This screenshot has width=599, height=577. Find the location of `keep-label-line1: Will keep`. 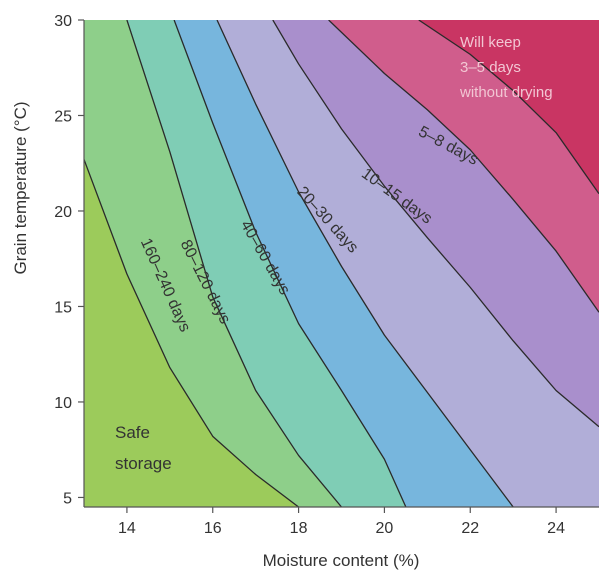

keep-label-line1: Will keep is located at coordinates (490, 42).